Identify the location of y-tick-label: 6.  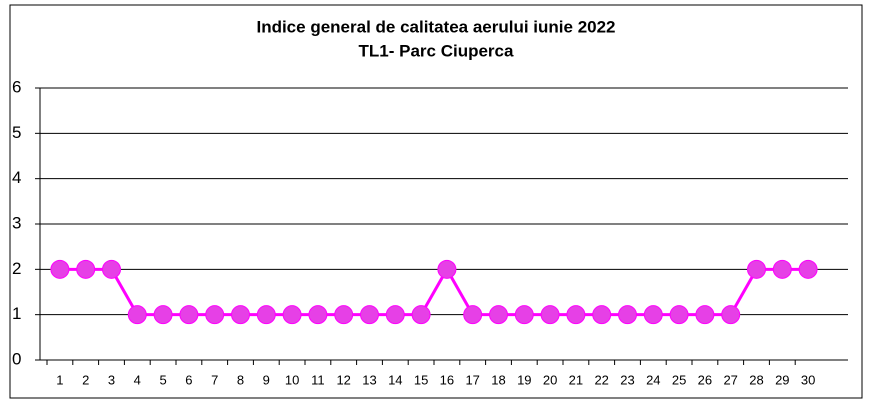
(16, 86).